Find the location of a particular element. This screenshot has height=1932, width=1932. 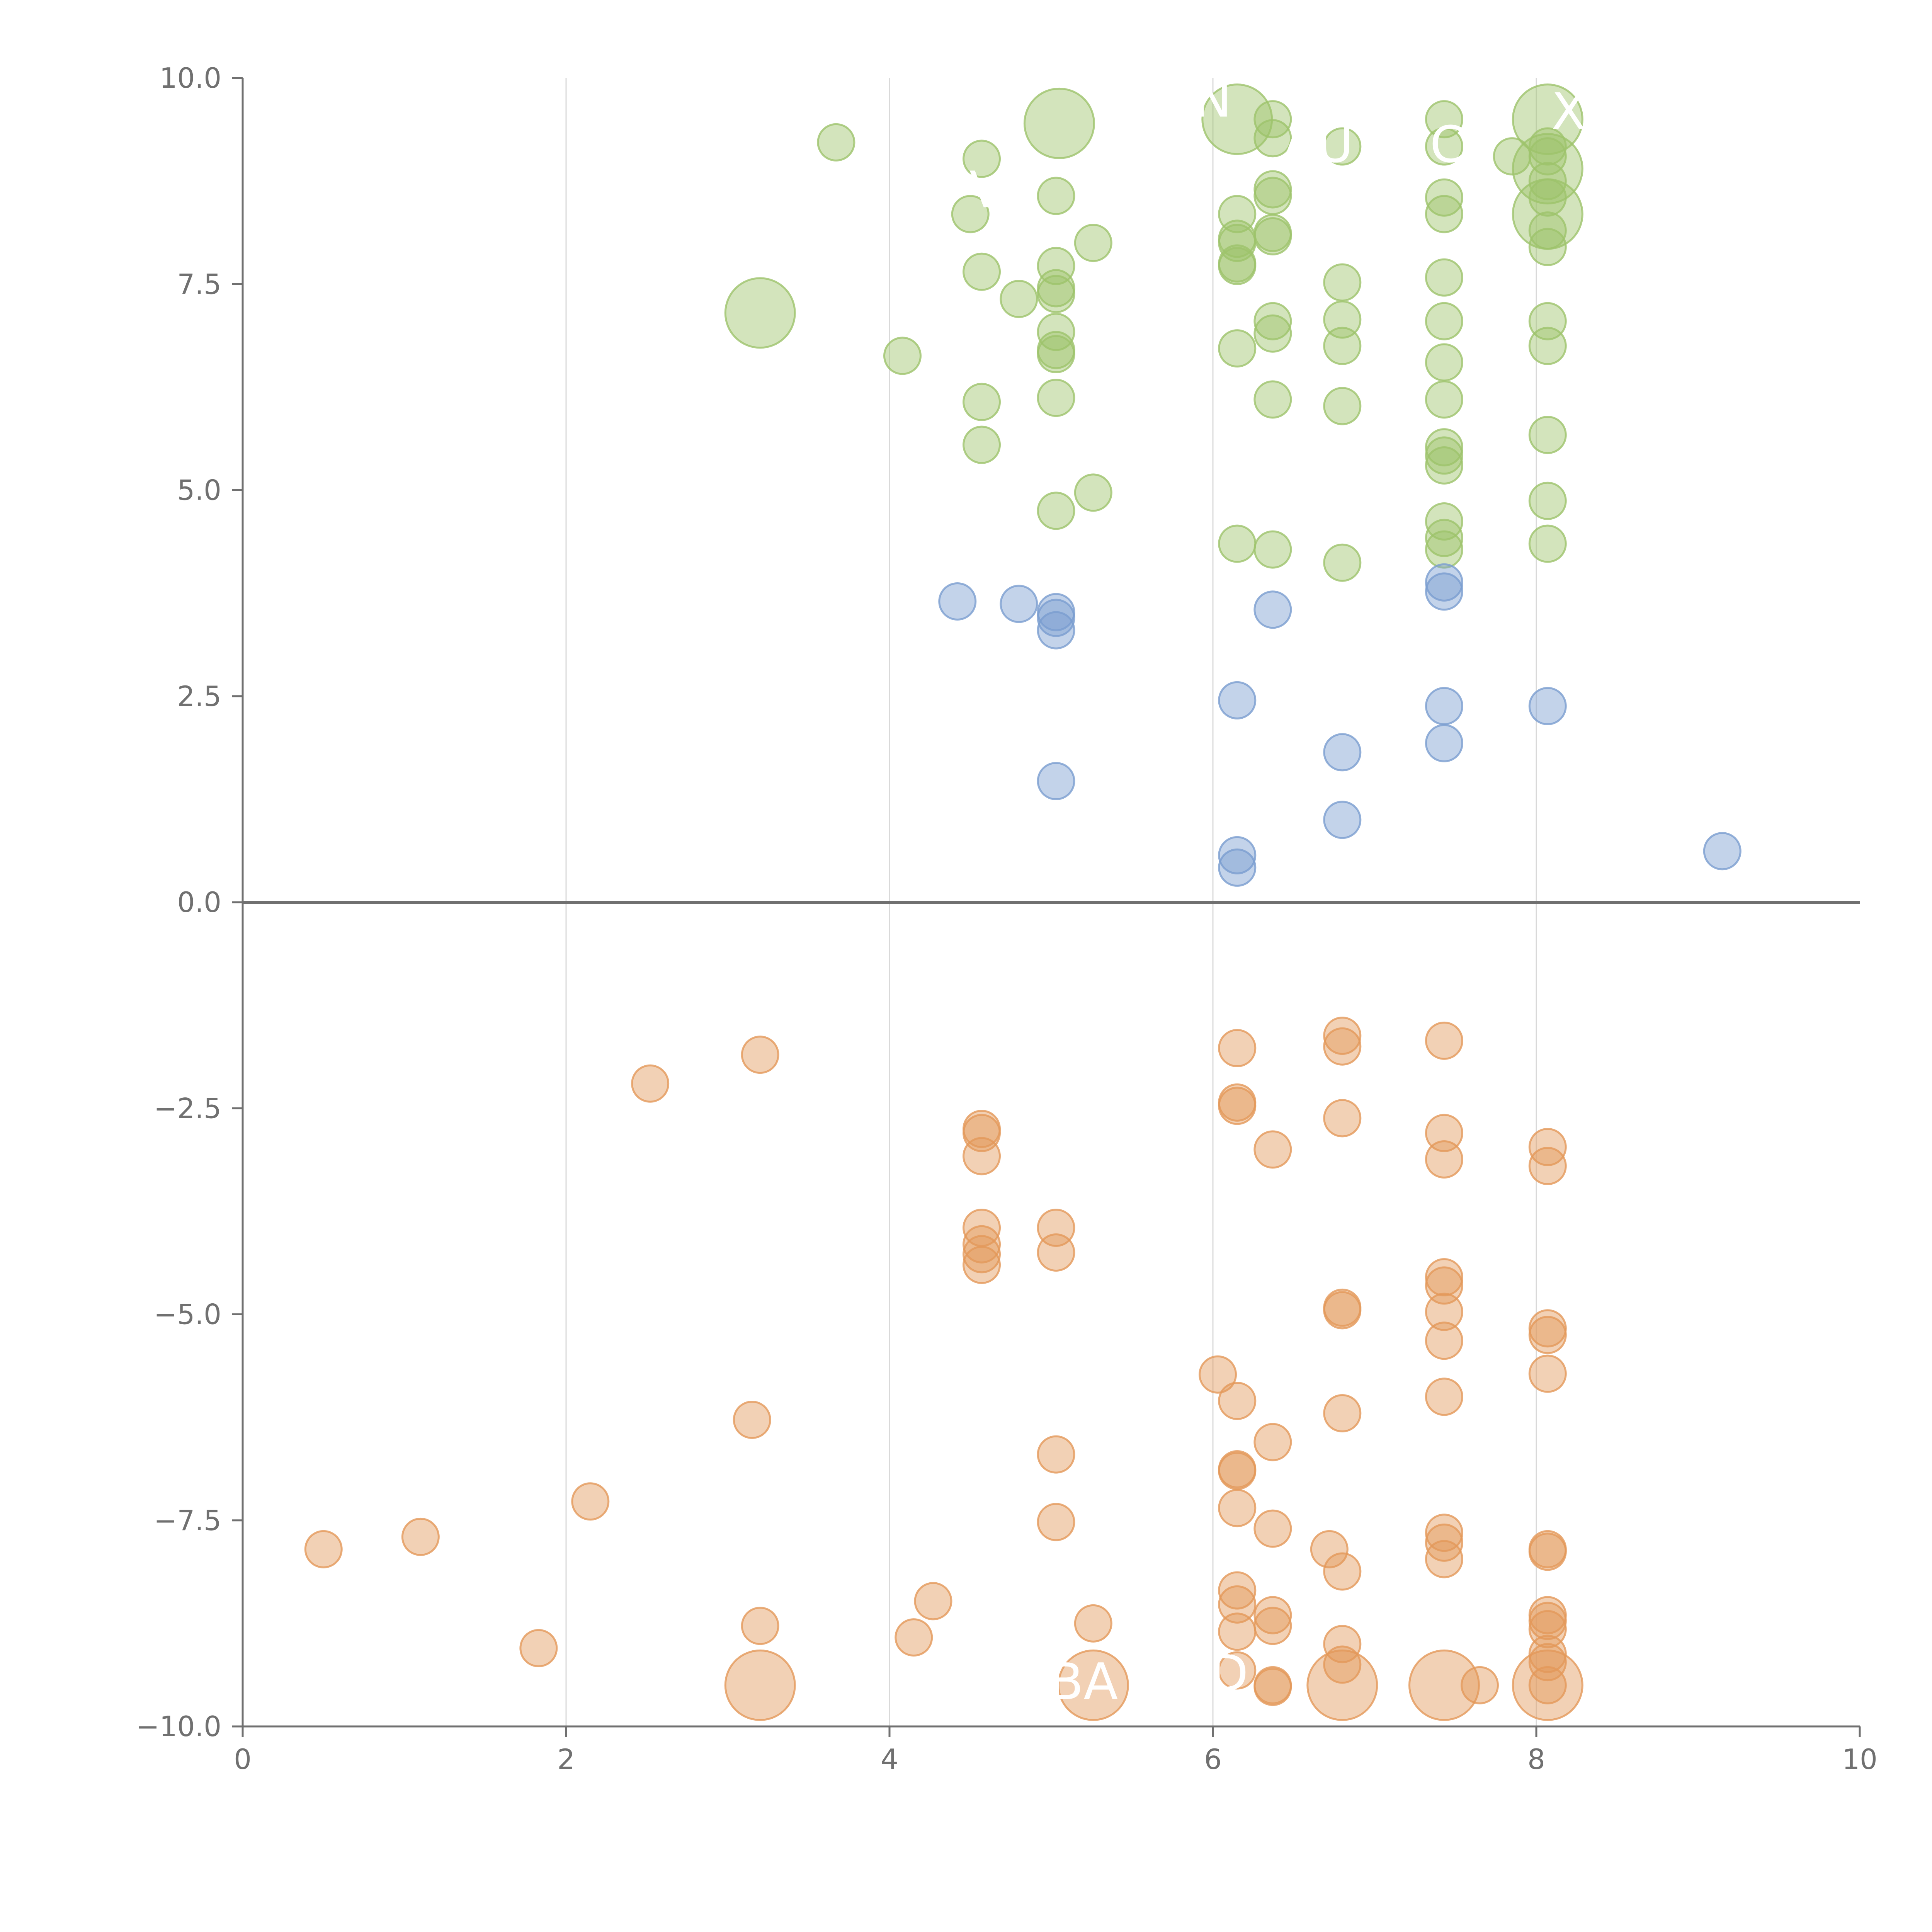

y-tick-label: −2.5 is located at coordinates (188, 1108).